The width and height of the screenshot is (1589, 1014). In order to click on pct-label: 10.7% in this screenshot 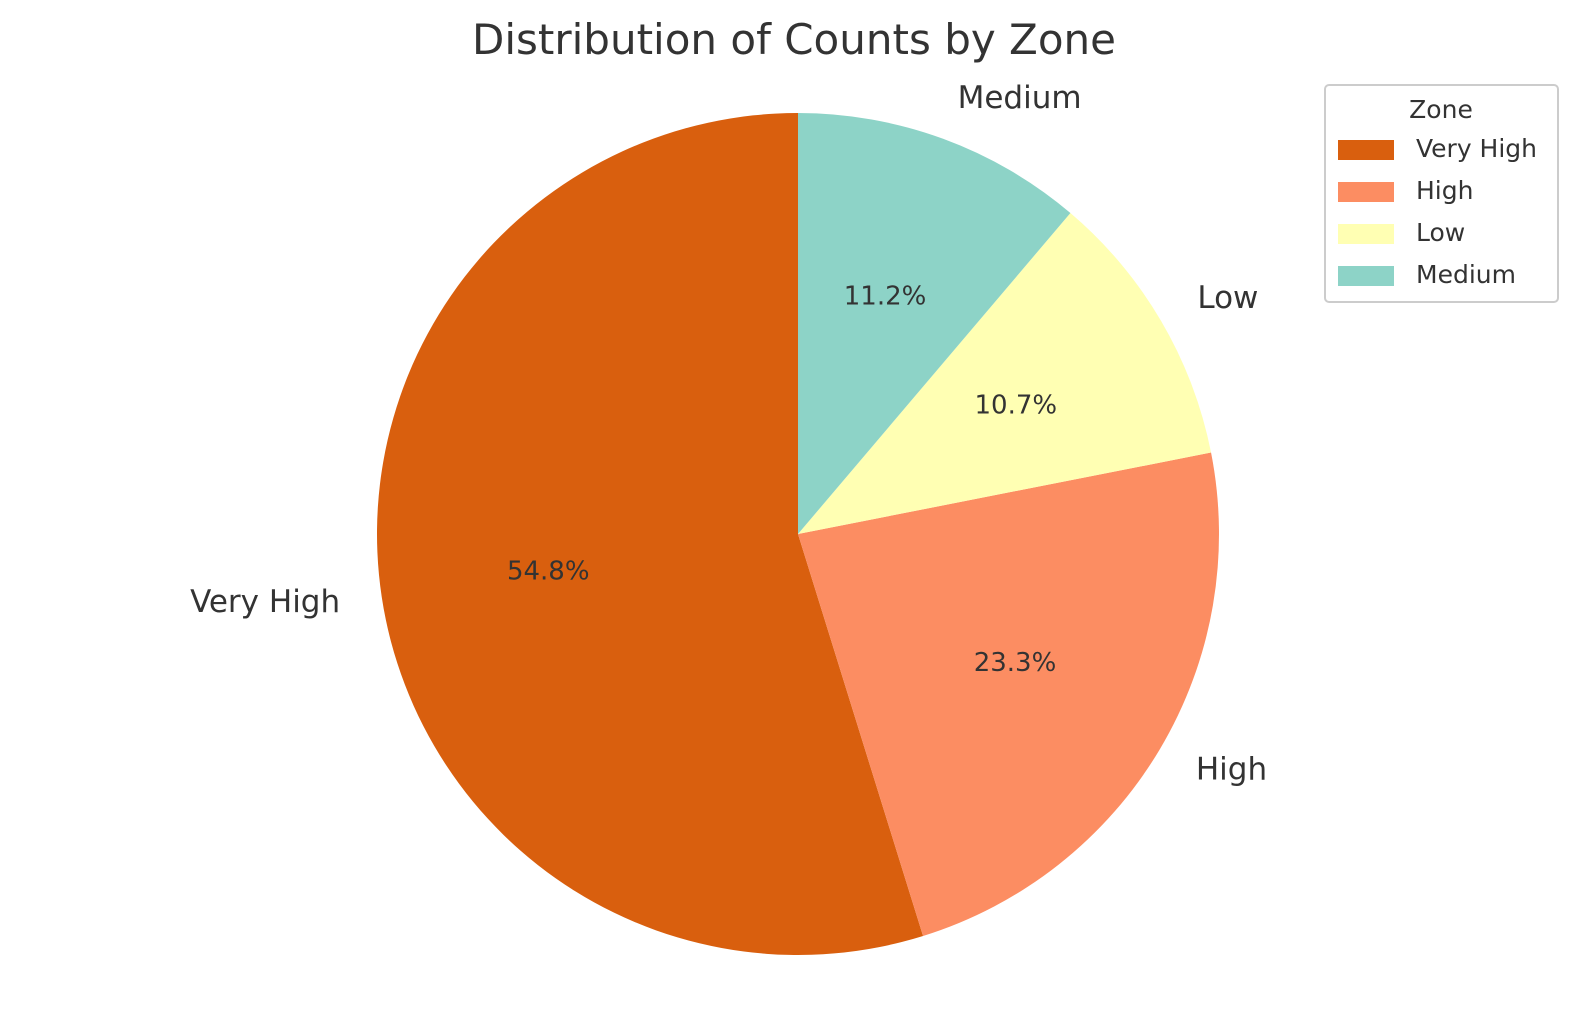, I will do `click(1016, 406)`.